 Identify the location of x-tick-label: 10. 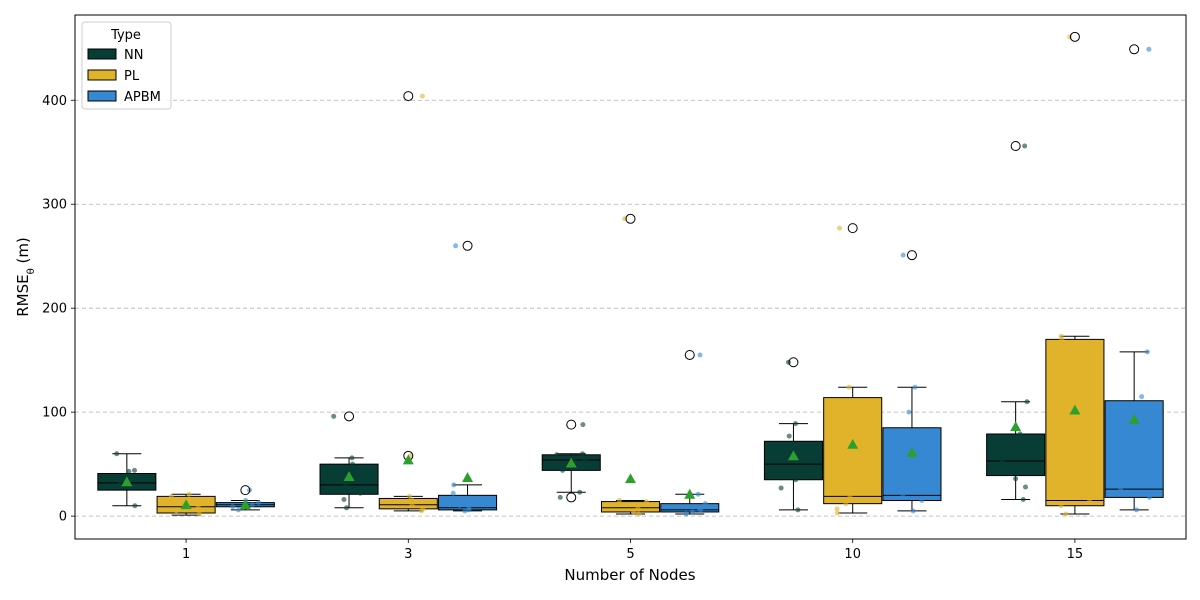
(852, 554).